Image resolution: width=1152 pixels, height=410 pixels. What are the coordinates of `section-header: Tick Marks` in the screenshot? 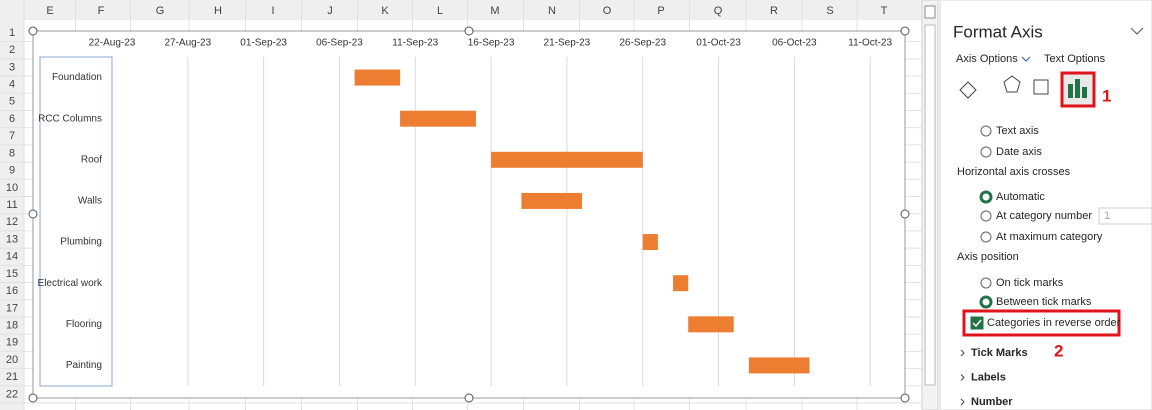 It's located at (999, 353).